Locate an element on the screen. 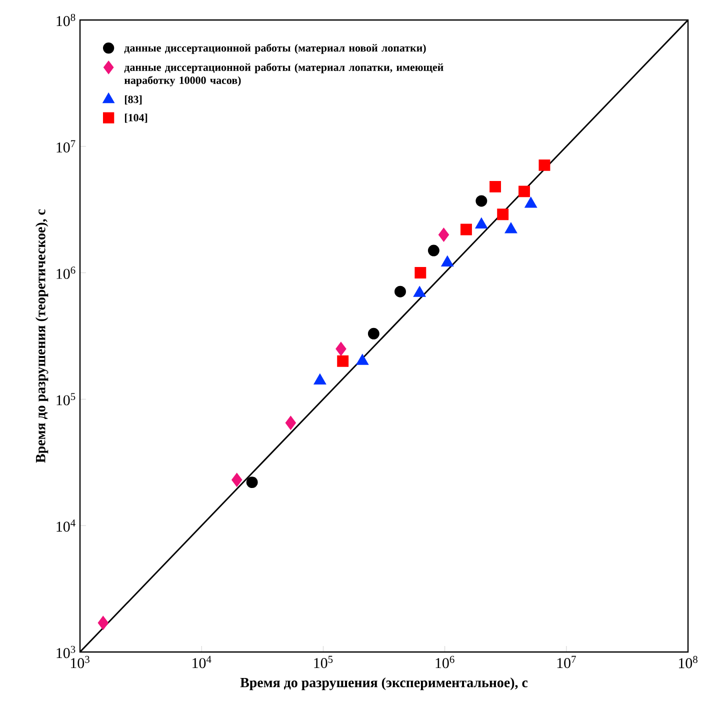 The height and width of the screenshot is (719, 703). y-tick-label: 10$^{4}$ is located at coordinates (66, 525).